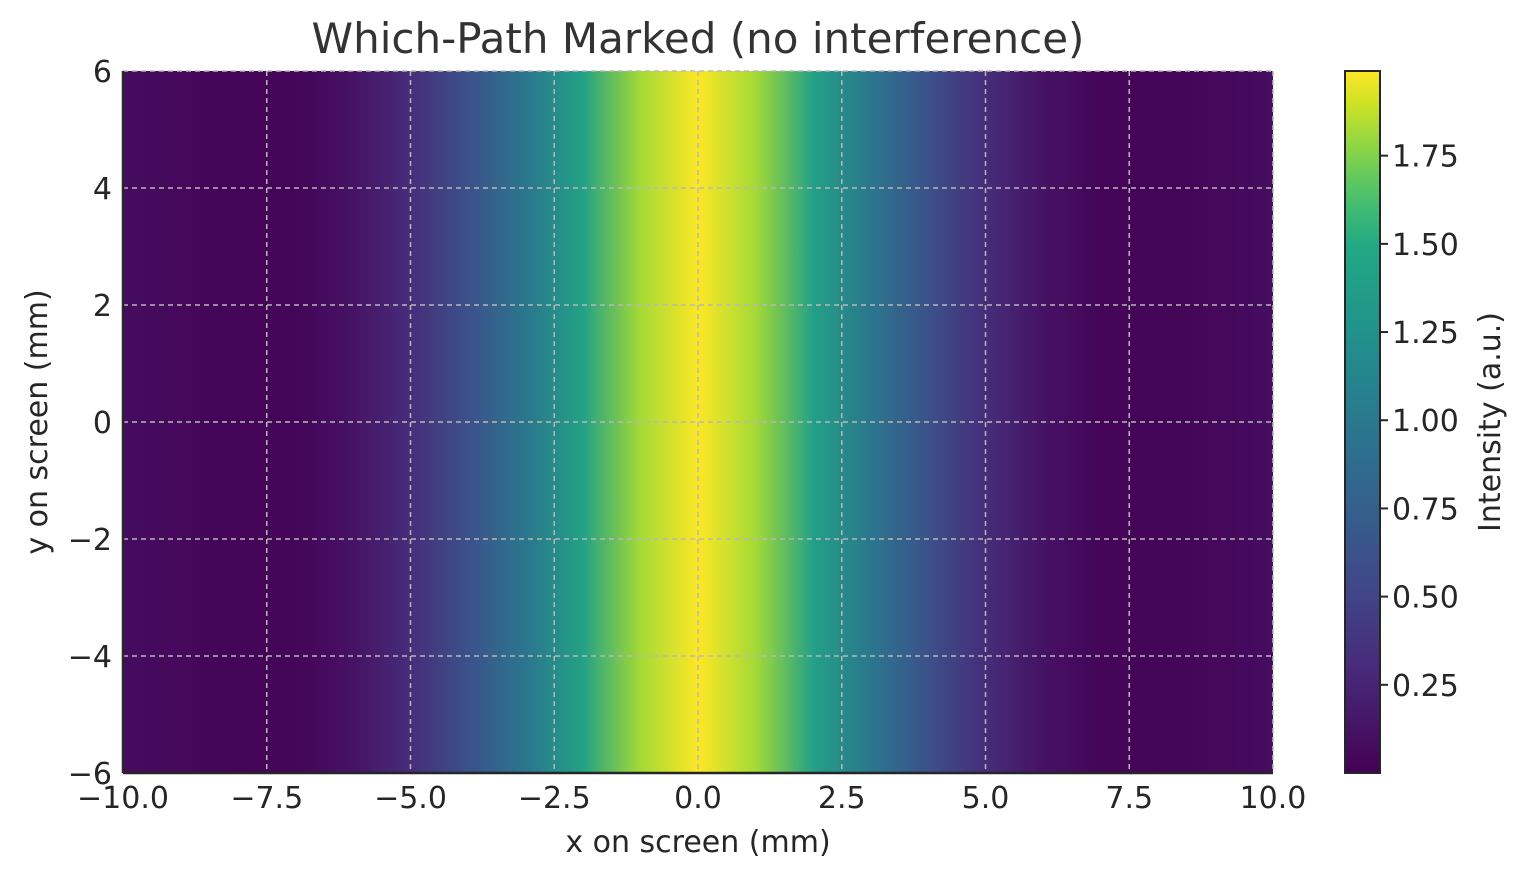 This screenshot has width=1528, height=884. I want to click on y-tick-label: 0, so click(102, 423).